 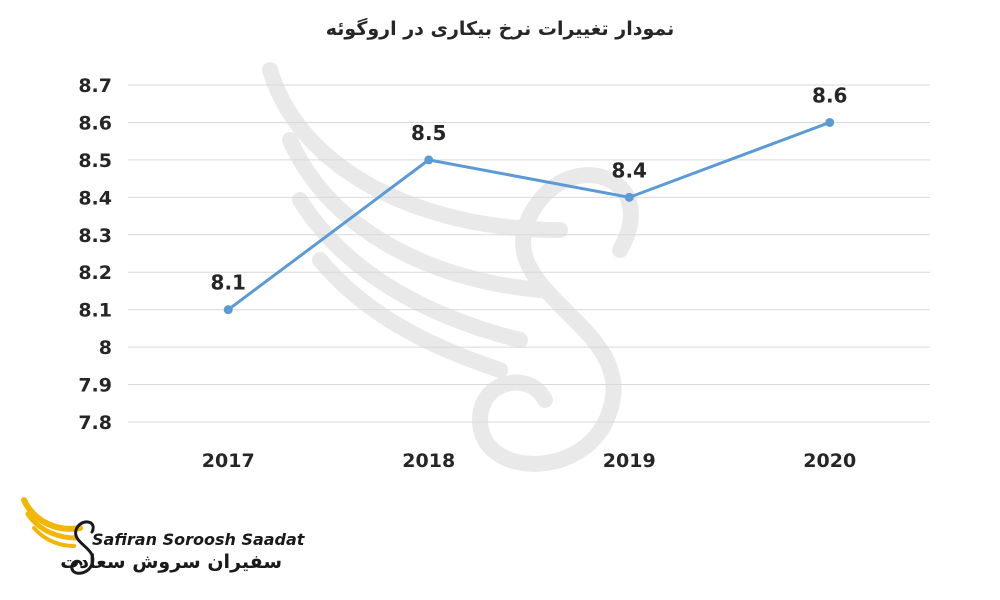 I want to click on y-tick-label: 8.2, so click(x=95, y=273).